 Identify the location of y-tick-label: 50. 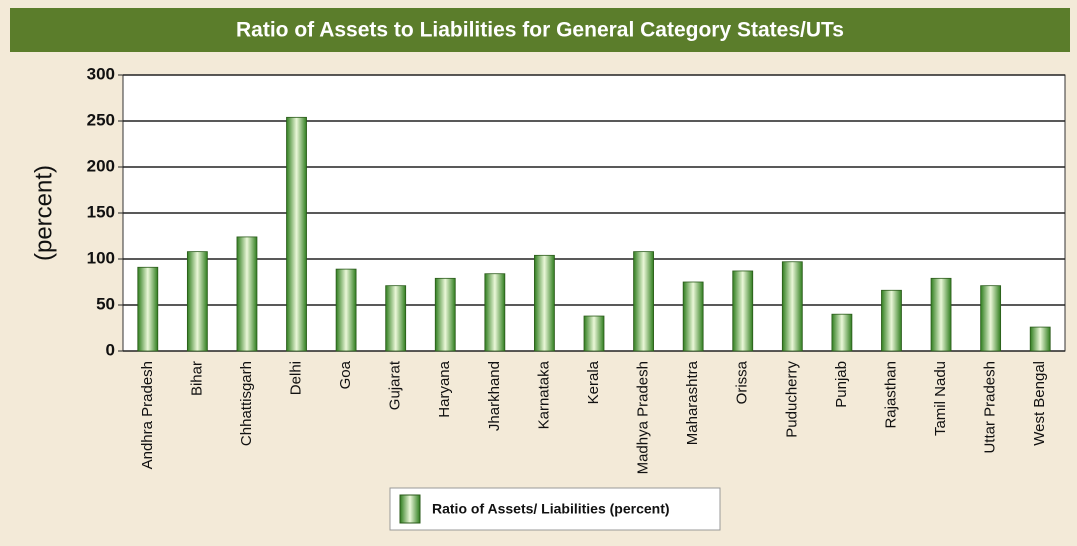
(105, 303).